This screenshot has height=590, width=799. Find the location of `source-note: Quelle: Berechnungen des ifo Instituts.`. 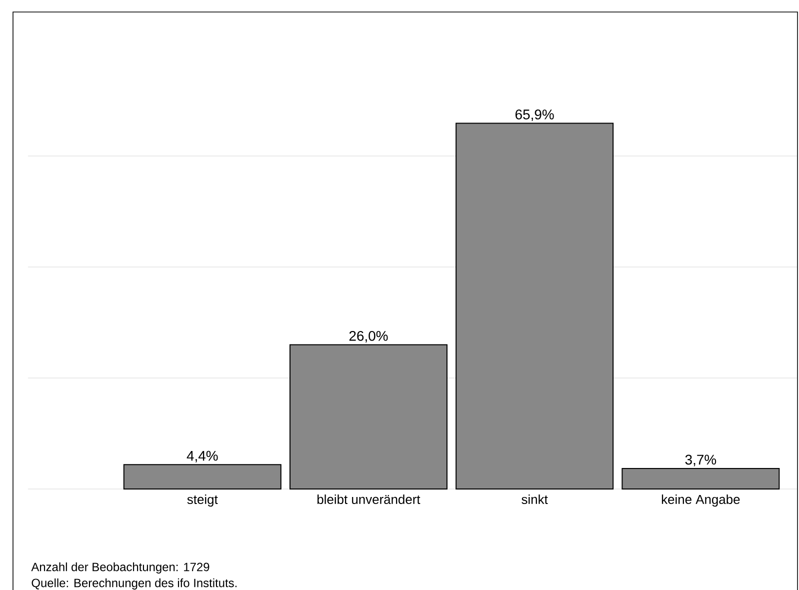

source-note: Quelle: Berechnungen des ifo Instituts. is located at coordinates (134, 584).